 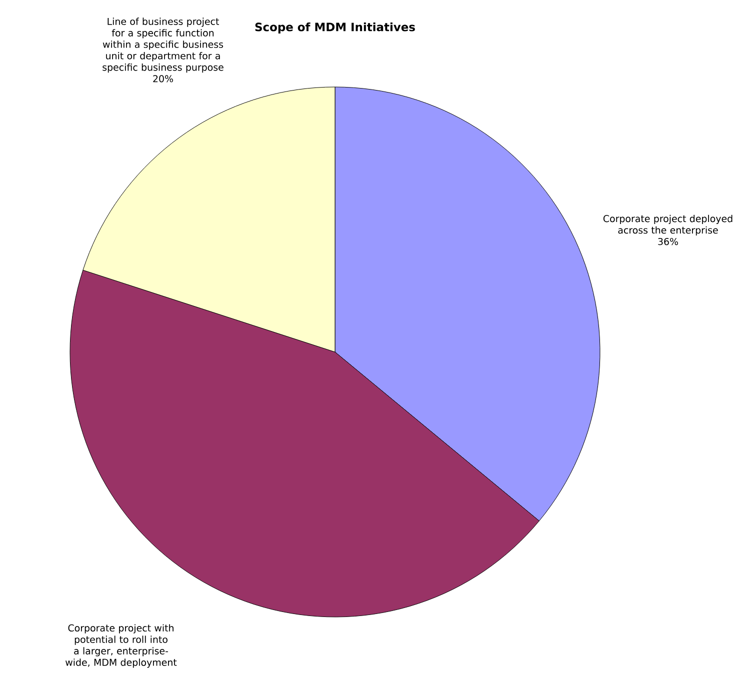 What do you see at coordinates (668, 242) in the screenshot?
I see `data-label: 36%` at bounding box center [668, 242].